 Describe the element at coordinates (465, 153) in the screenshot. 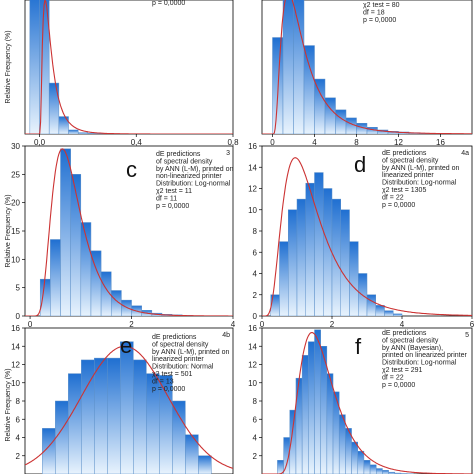

I see `panel-number: 4a` at that location.